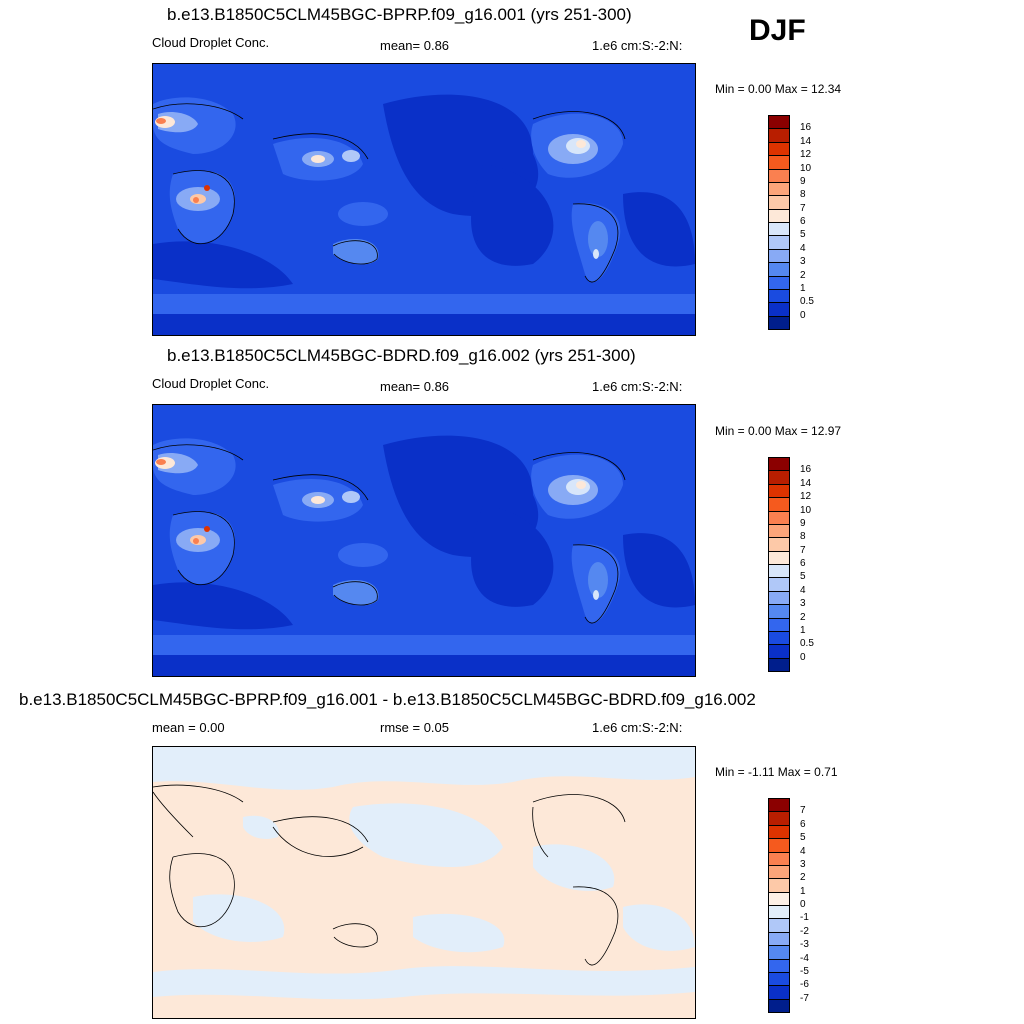  What do you see at coordinates (803, 864) in the screenshot?
I see `panel-3-colorbar-label: 3` at bounding box center [803, 864].